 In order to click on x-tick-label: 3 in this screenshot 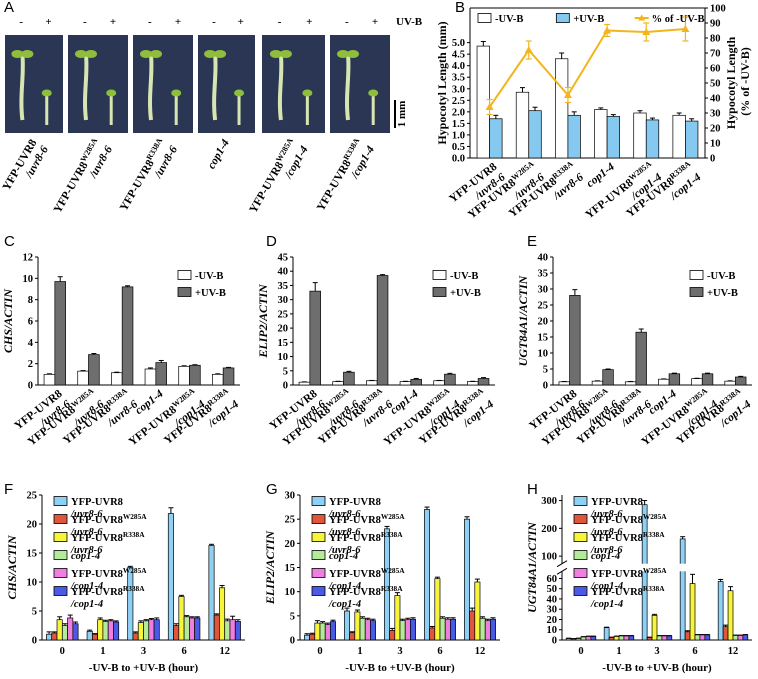, I will do `click(656, 651)`.